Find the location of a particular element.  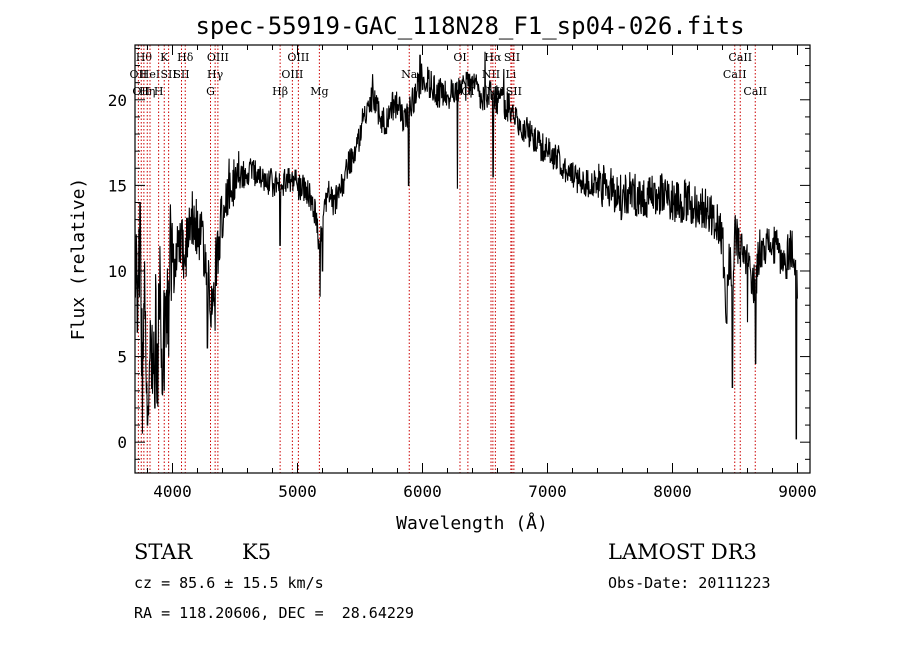

line-marker-label: G is located at coordinates (210, 91).